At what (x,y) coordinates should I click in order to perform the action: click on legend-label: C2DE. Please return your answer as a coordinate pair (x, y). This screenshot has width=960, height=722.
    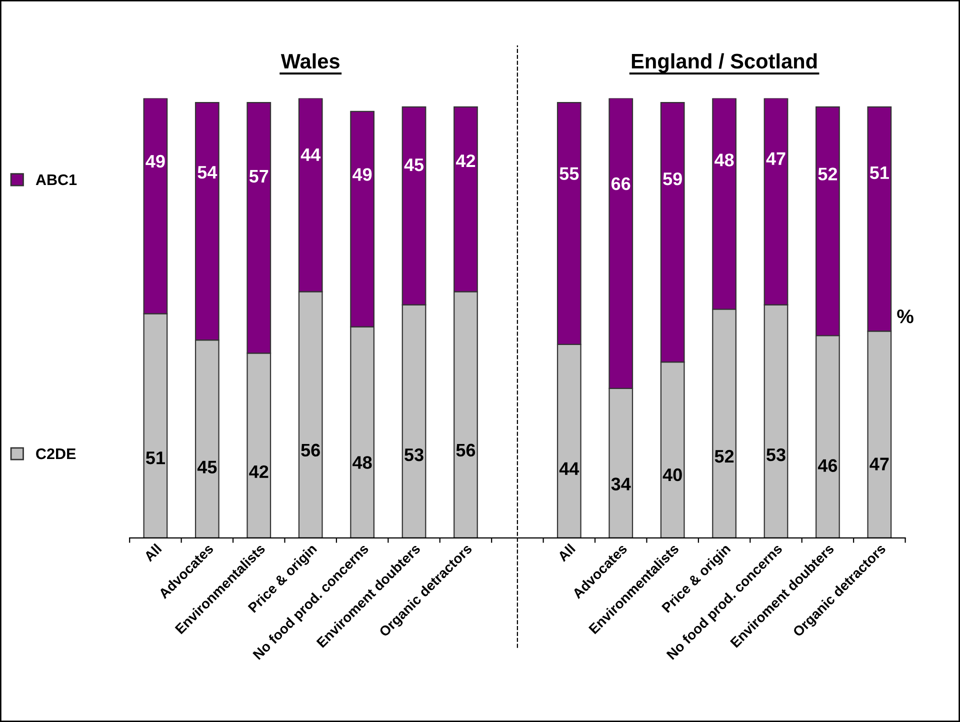
    Looking at the image, I should click on (56, 454).